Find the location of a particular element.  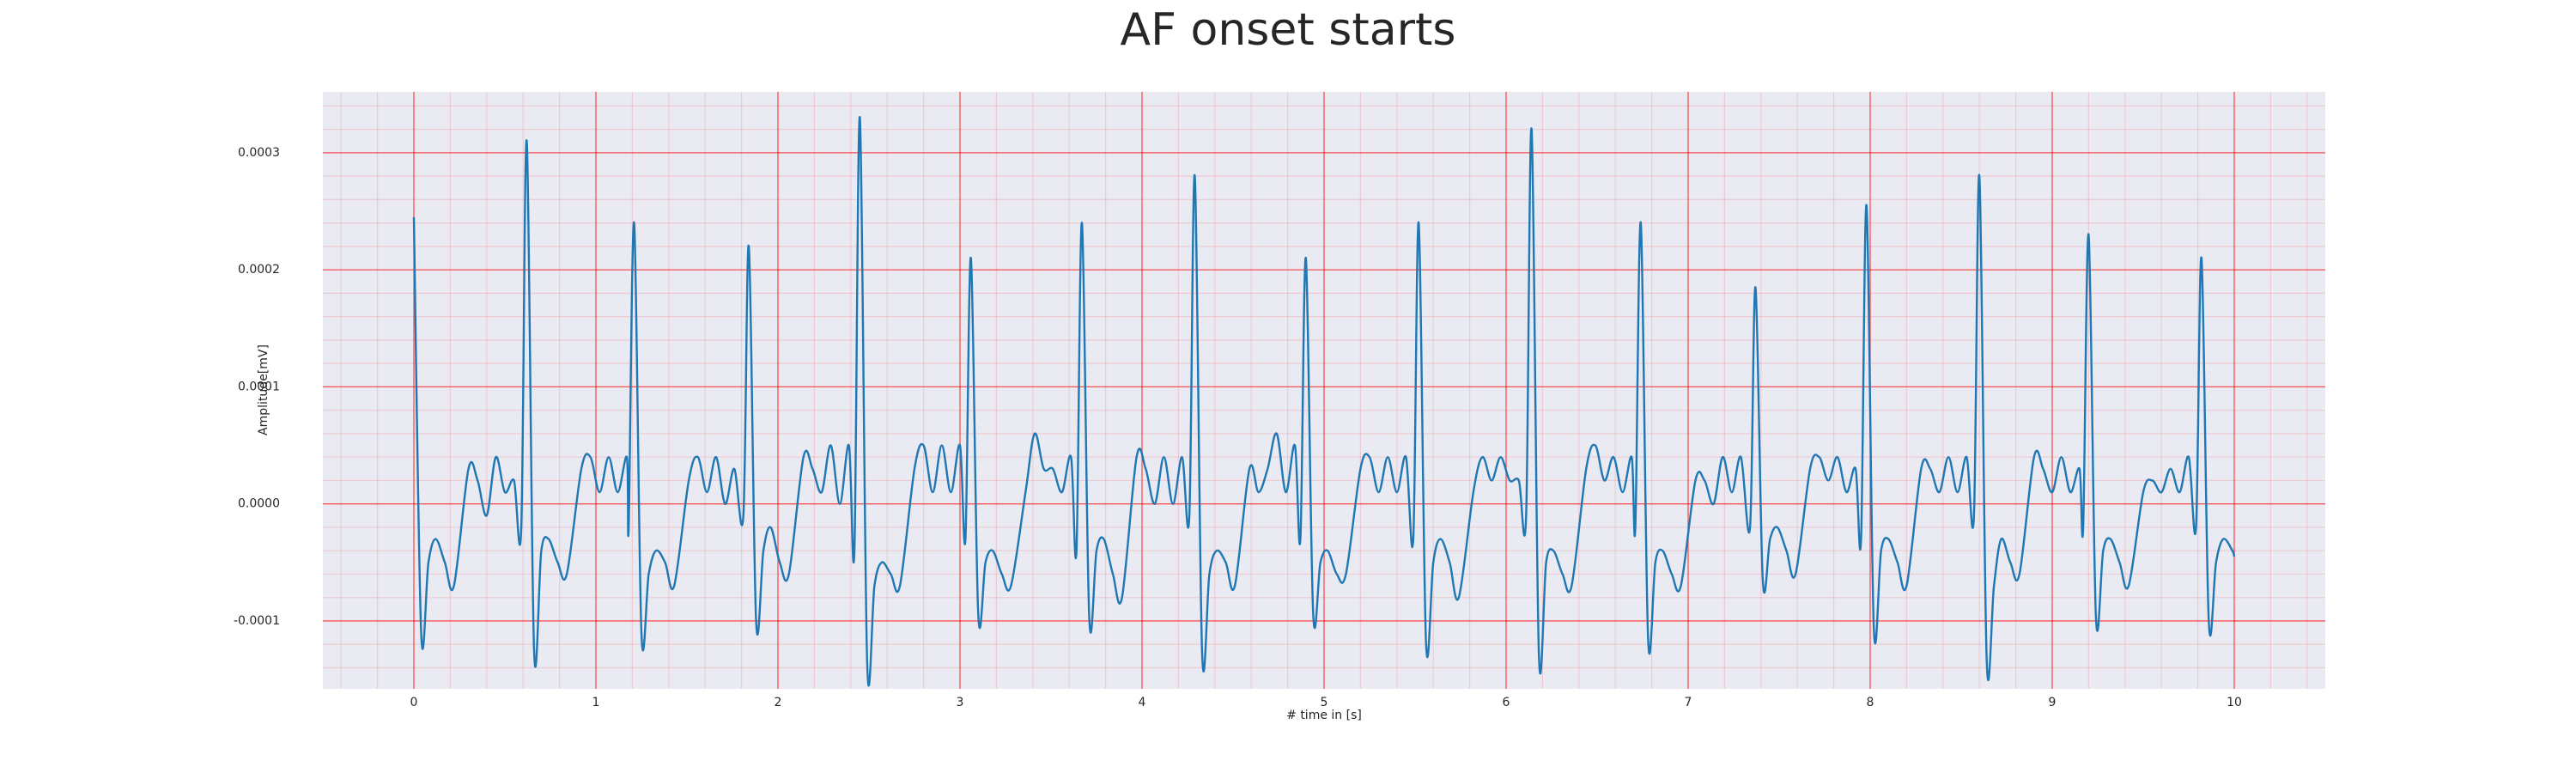

x-tick-label: 8 is located at coordinates (1871, 702).